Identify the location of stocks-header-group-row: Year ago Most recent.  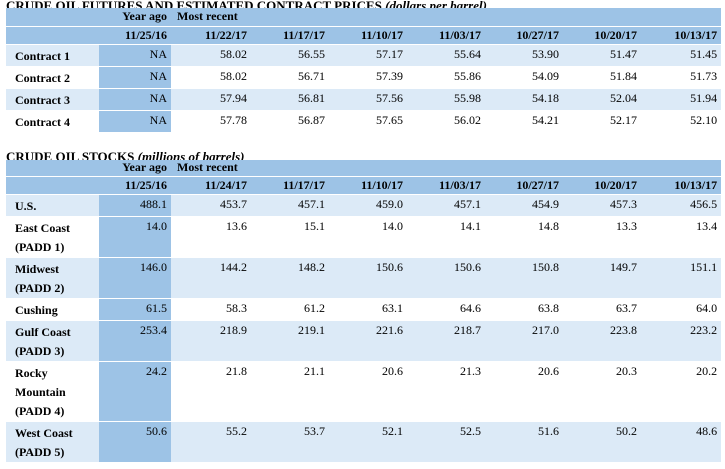
(364, 168).